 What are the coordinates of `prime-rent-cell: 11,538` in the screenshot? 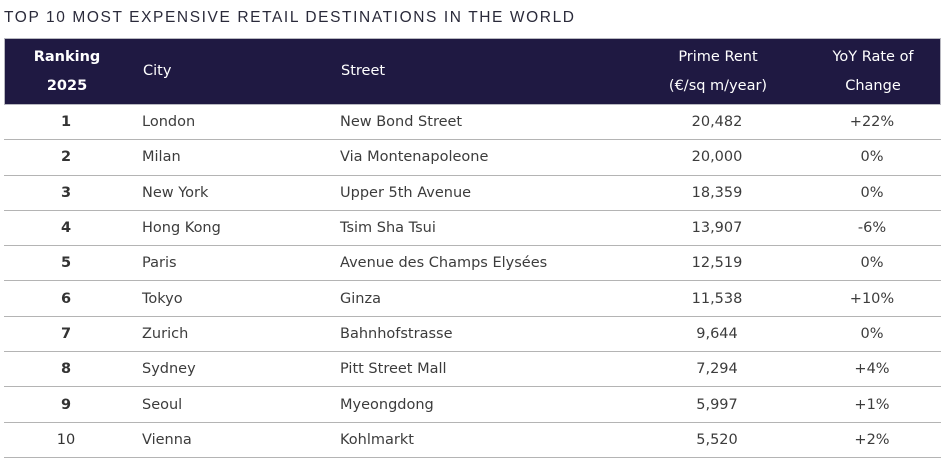 It's located at (717, 298).